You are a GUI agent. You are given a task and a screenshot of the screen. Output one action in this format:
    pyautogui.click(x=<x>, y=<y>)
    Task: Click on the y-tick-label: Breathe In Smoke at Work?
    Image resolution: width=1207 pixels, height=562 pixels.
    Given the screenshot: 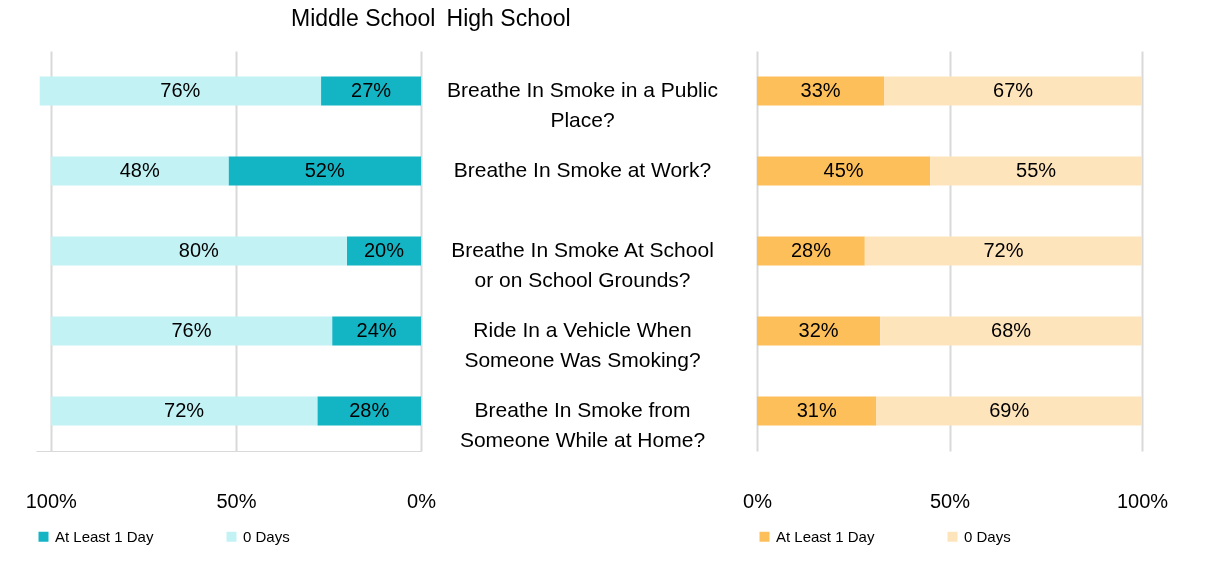 What is the action you would take?
    pyautogui.click(x=582, y=169)
    